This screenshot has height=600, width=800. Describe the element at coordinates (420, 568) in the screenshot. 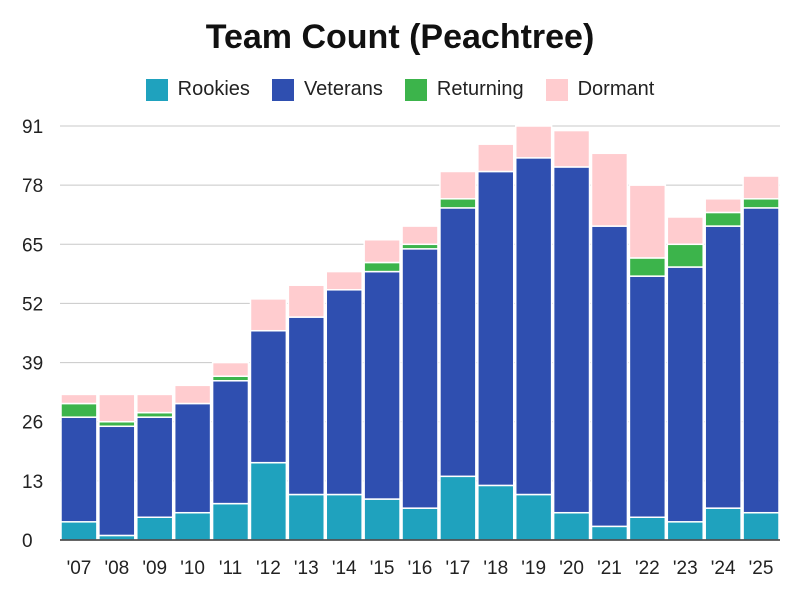

I see `x-tick-label: '16` at that location.